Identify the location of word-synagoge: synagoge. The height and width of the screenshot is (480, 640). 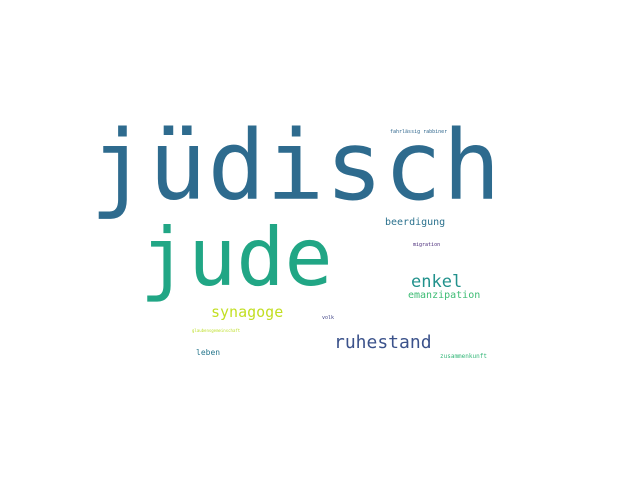
(247, 312).